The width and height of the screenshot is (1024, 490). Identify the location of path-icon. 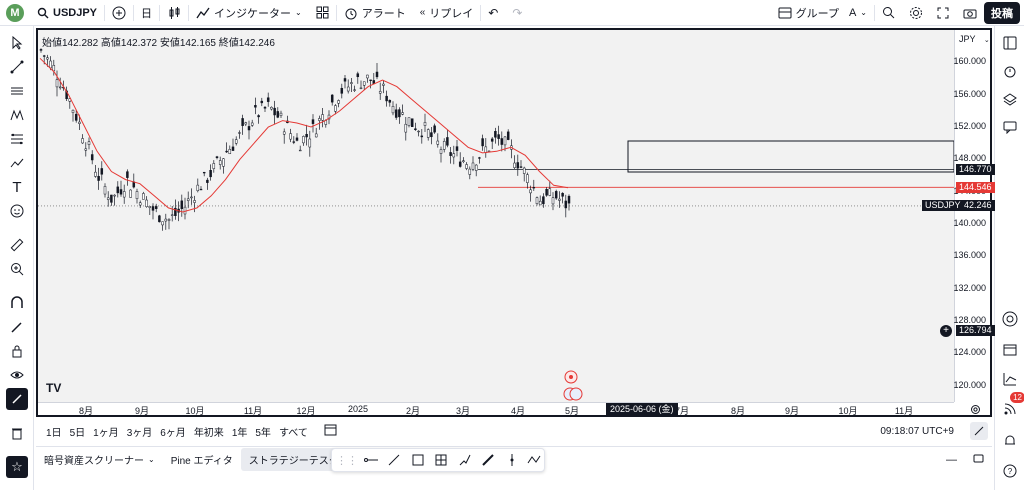
(465, 460).